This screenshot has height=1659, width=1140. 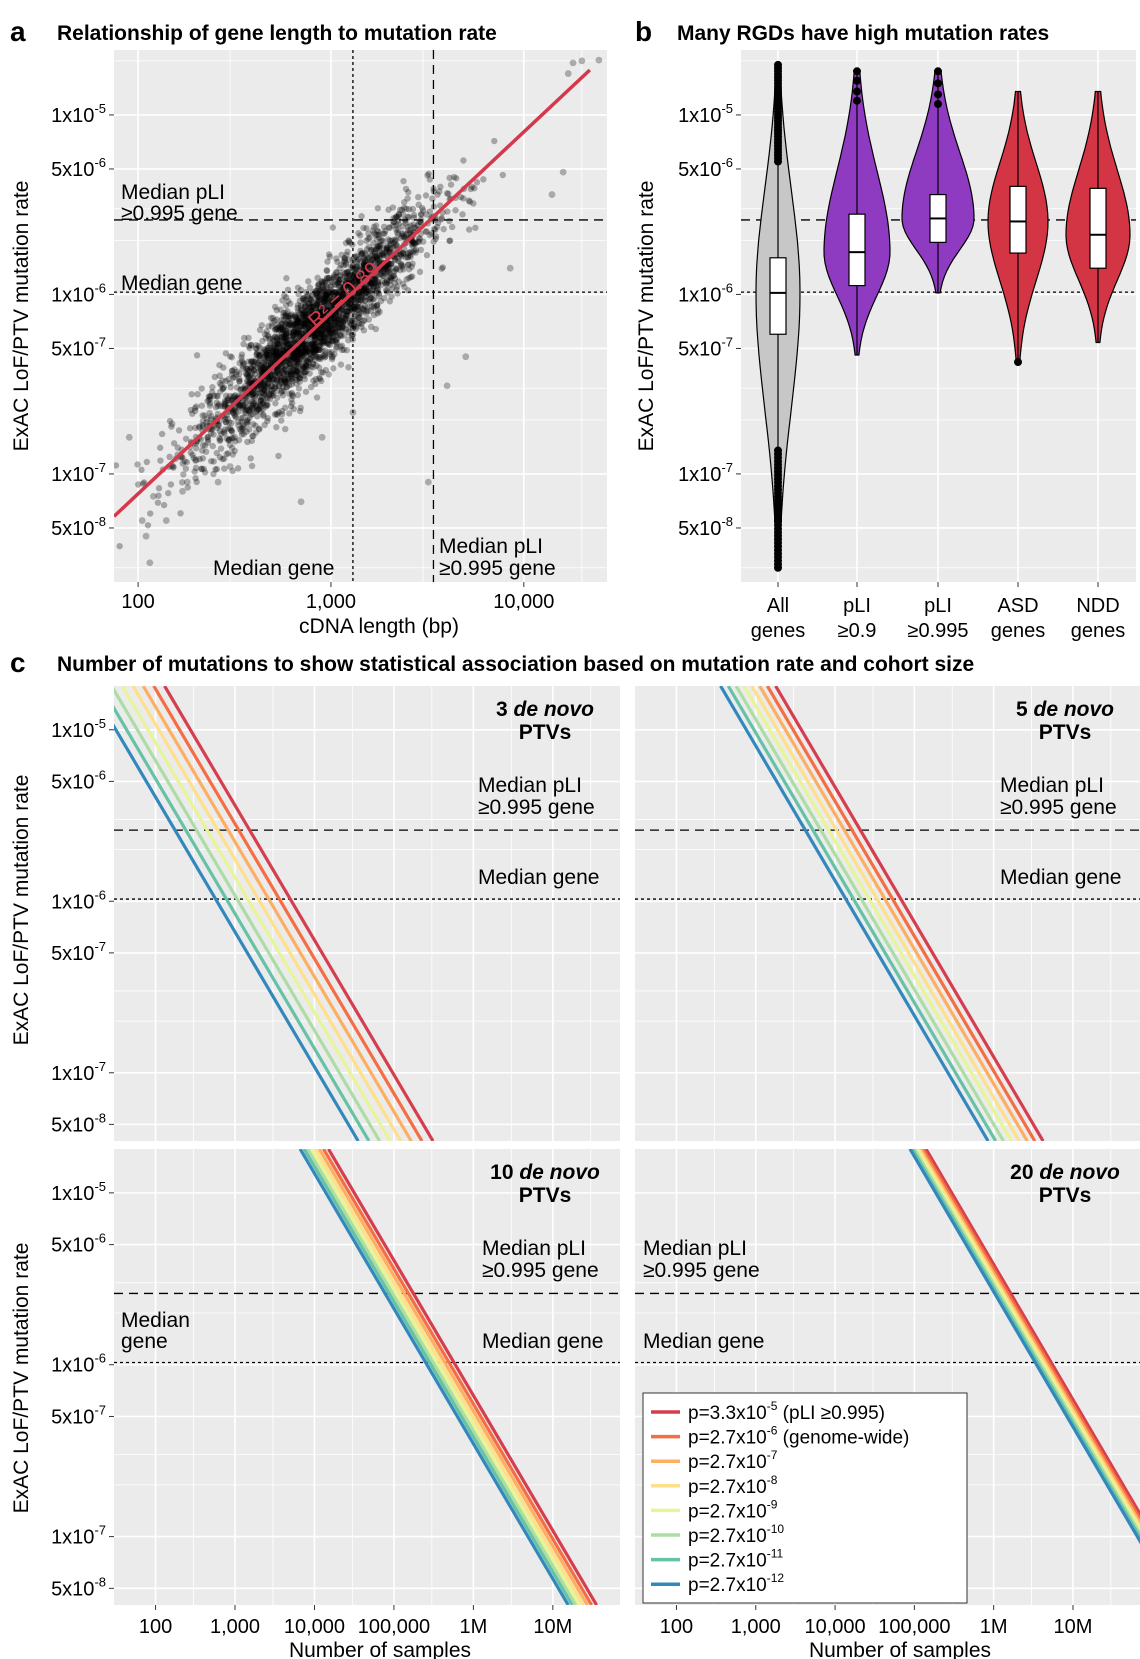 What do you see at coordinates (938, 104) in the screenshot?
I see `outlier-point` at bounding box center [938, 104].